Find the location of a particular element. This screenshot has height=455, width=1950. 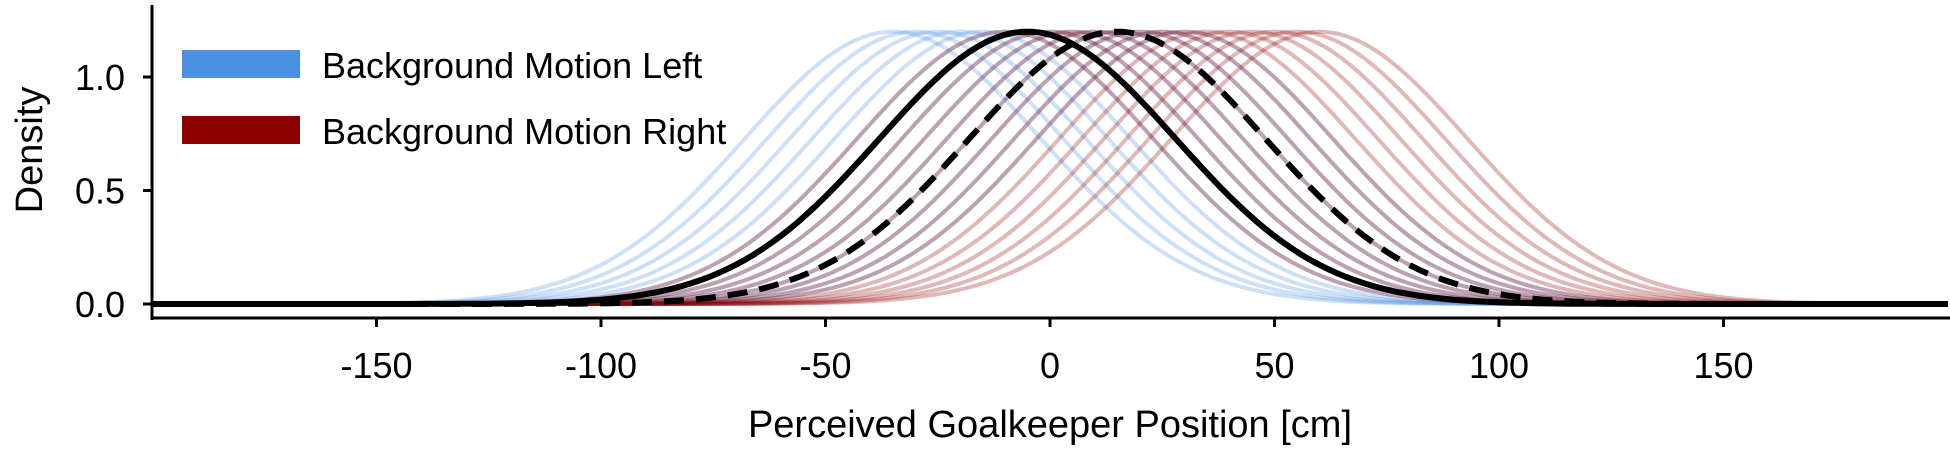

y-tick-label: 0.5 is located at coordinates (100, 191).